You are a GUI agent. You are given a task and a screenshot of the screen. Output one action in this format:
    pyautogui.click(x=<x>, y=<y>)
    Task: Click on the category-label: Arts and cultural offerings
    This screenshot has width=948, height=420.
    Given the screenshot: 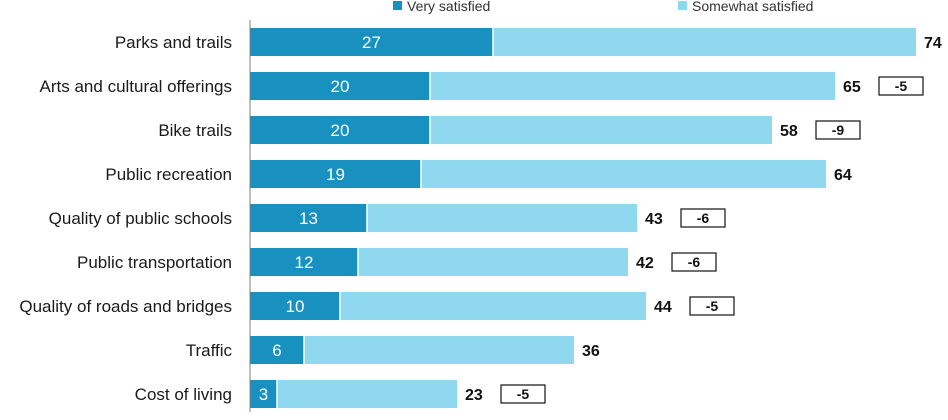 What is the action you would take?
    pyautogui.click(x=136, y=86)
    